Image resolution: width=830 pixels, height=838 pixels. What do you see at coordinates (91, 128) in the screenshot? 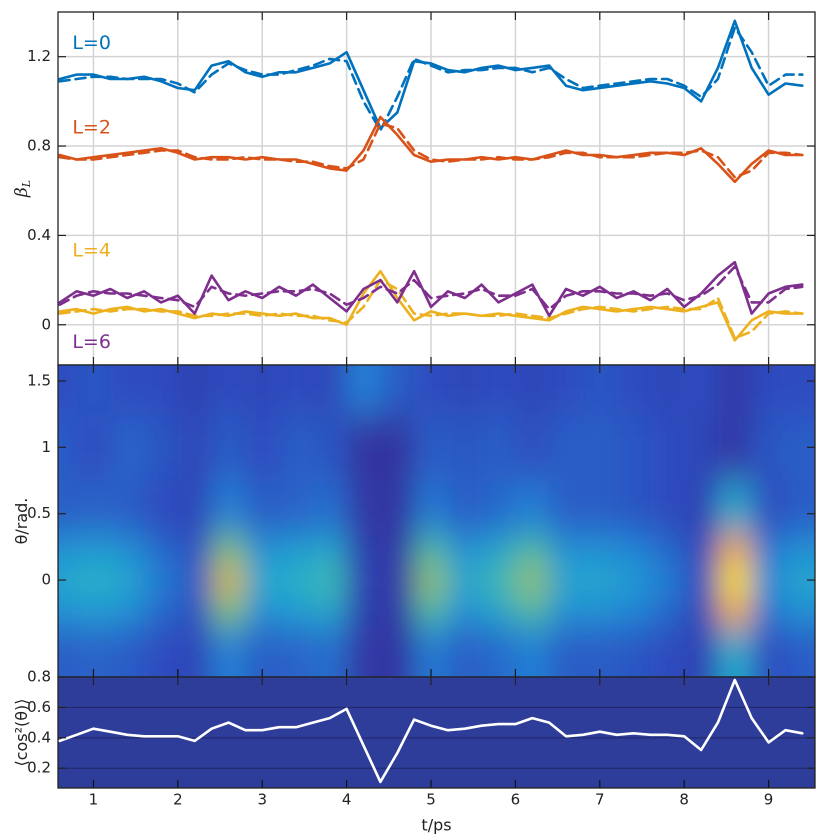
I see `annotation: L=2` at bounding box center [91, 128].